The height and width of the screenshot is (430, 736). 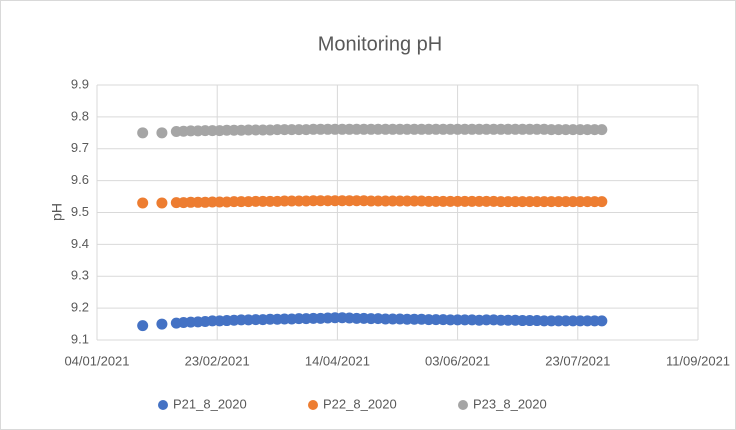 What do you see at coordinates (457, 360) in the screenshot?
I see `x-tick-label: 03/06/2021` at bounding box center [457, 360].